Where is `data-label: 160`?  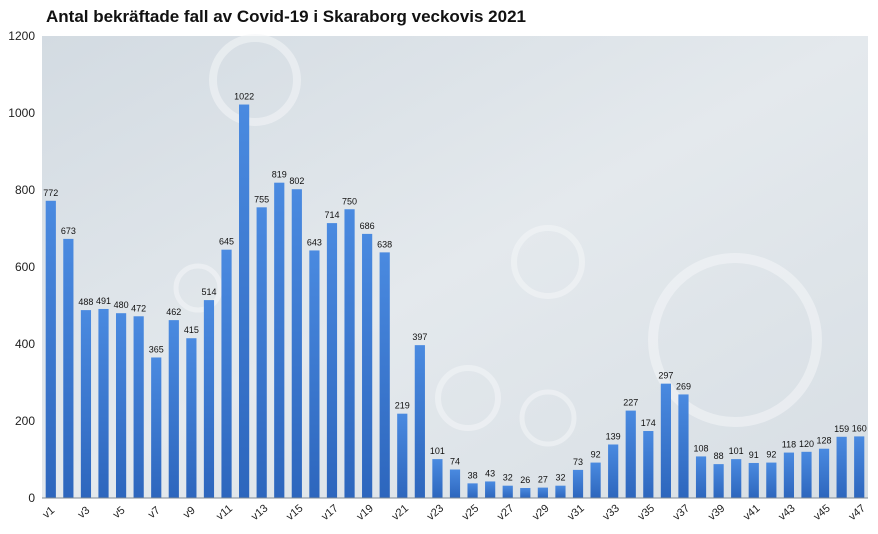 data-label: 160 is located at coordinates (859, 428).